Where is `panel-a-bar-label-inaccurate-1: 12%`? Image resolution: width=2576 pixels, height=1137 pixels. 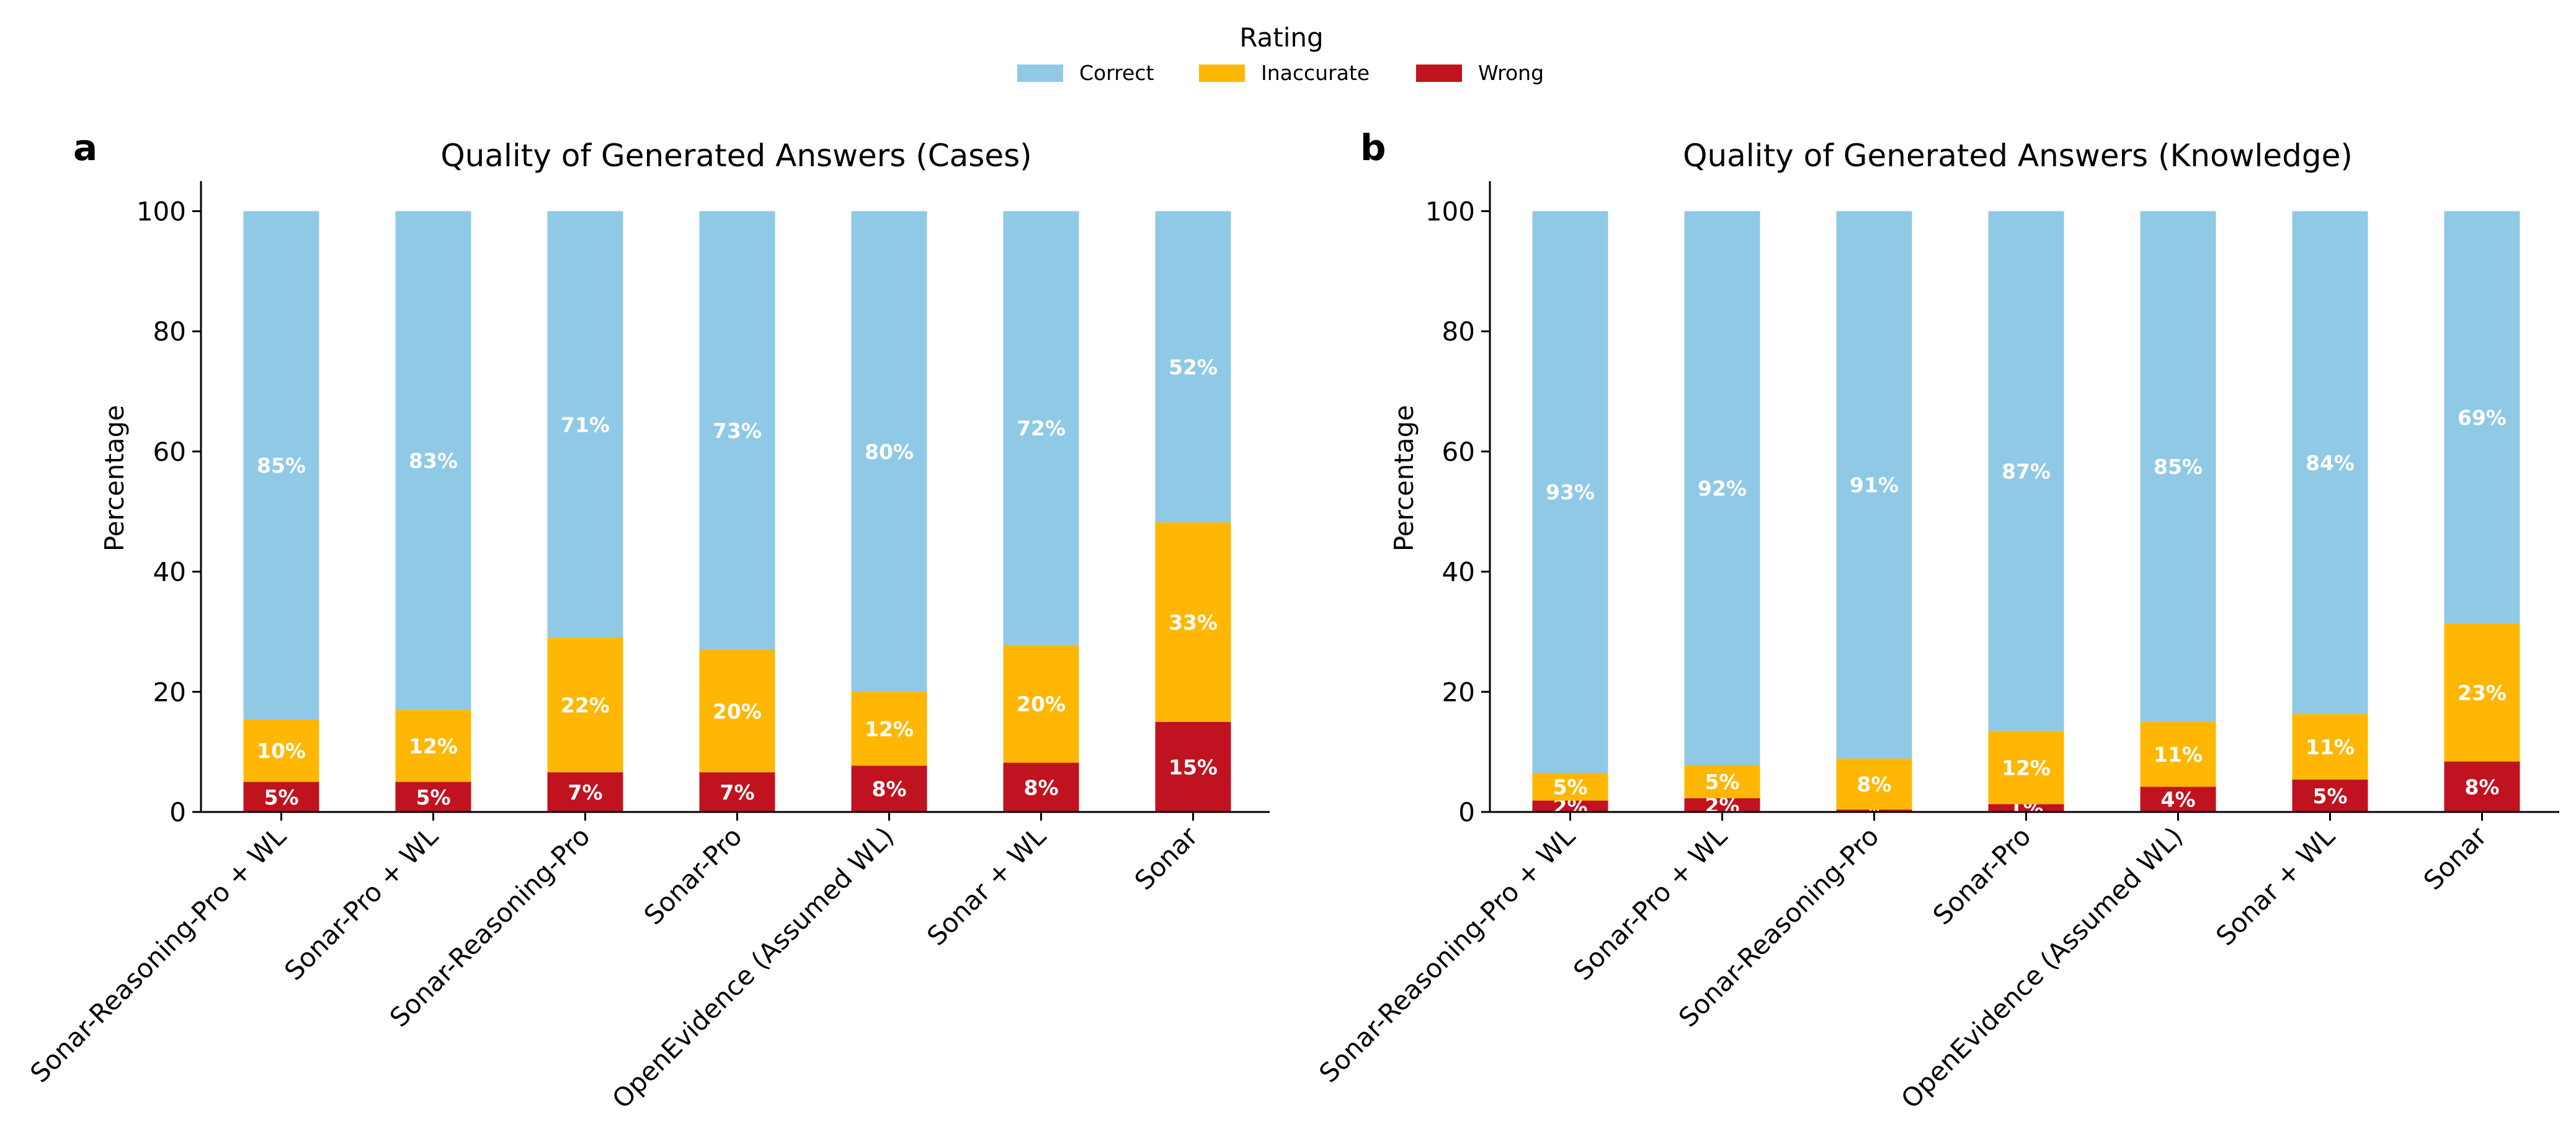 panel-a-bar-label-inaccurate-1: 12% is located at coordinates (434, 746).